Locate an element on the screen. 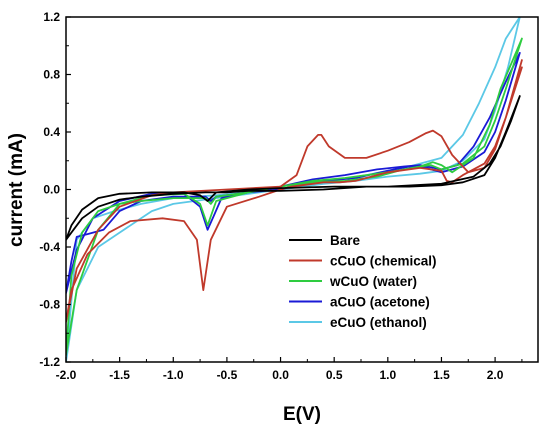 The height and width of the screenshot is (432, 550). legend-label-acuo: aCuO (acetone) is located at coordinates (380, 302).